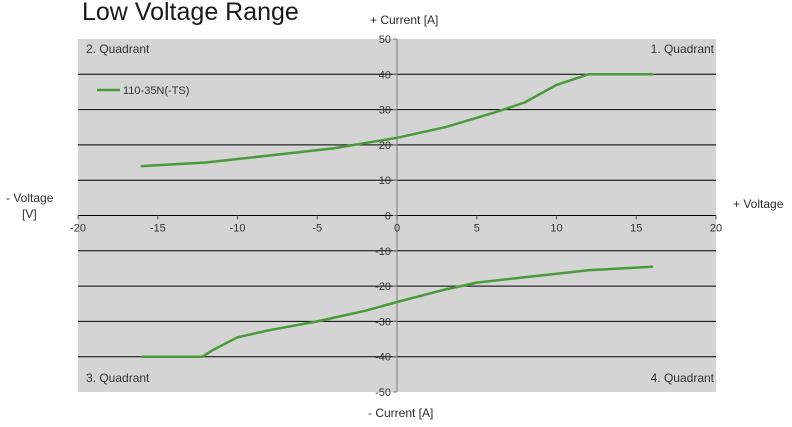 This screenshot has height=427, width=792. What do you see at coordinates (683, 49) in the screenshot?
I see `quadrant-label-1: 1. Quadrant` at bounding box center [683, 49].